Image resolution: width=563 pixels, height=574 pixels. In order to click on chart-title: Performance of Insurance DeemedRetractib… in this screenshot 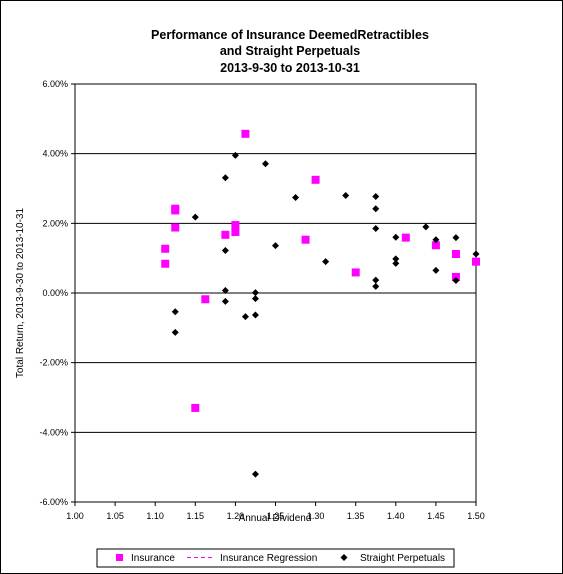, I will do `click(290, 51)`.